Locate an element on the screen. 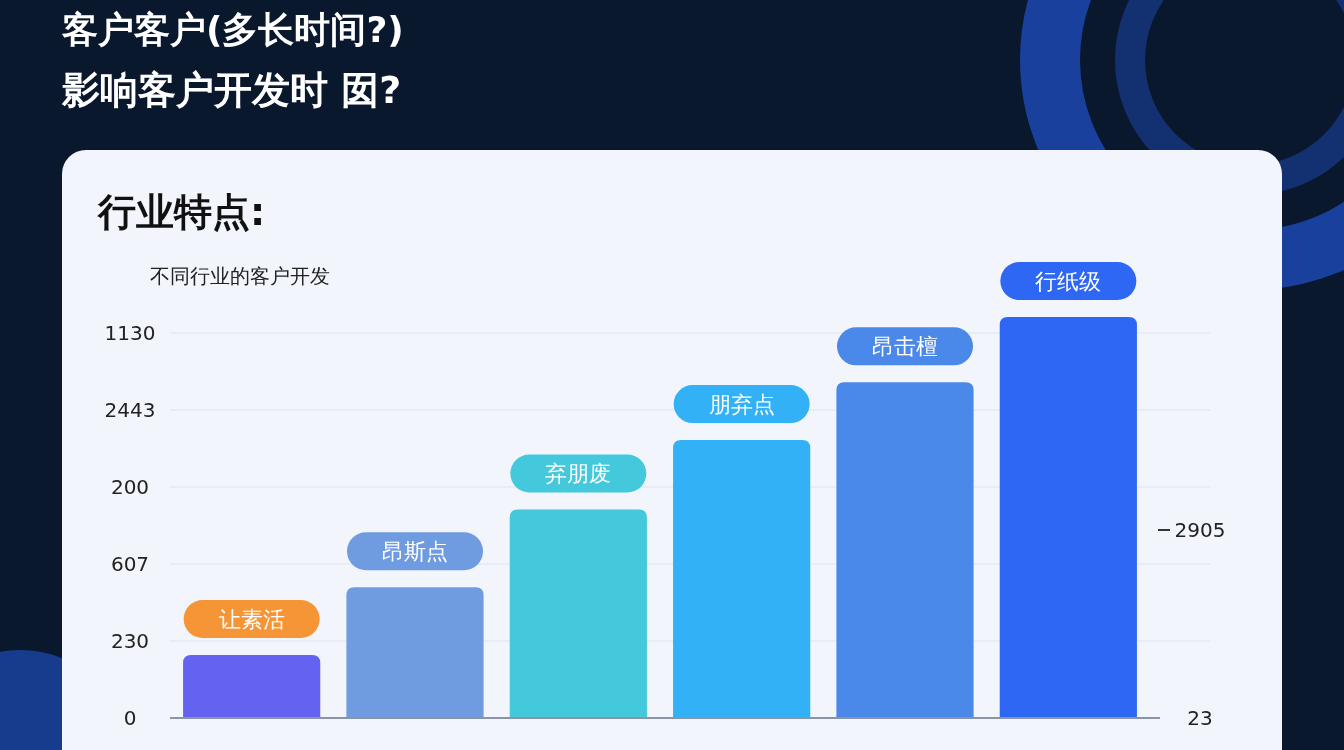  text: 200 is located at coordinates (130, 487).